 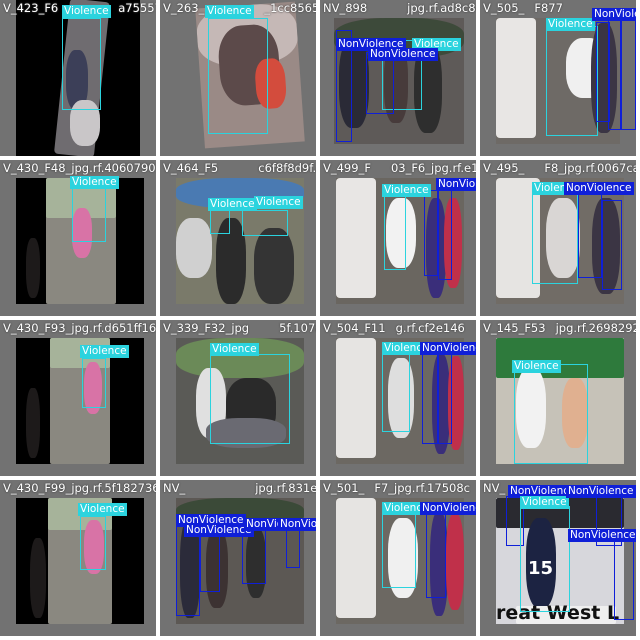 I want to click on frame-tile: V_430_F93_jpg.rf.d651ff16 Violence, so click(x=80, y=400).